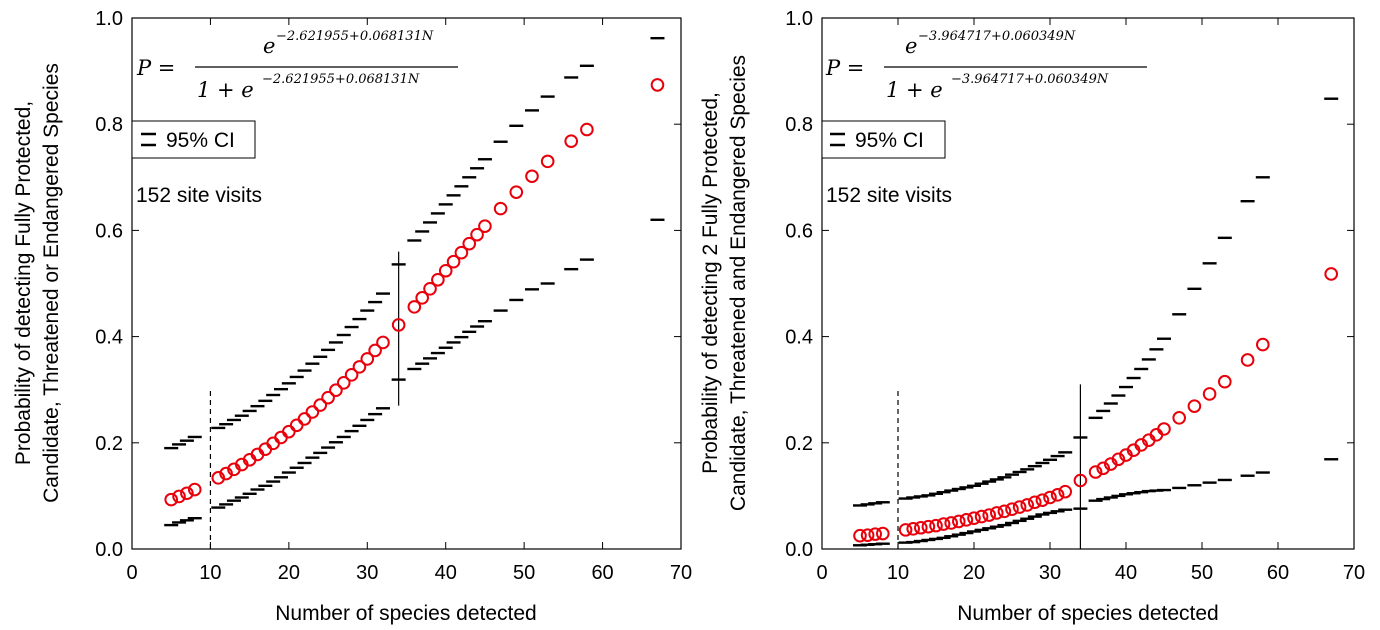  I want to click on formula-numerator-exponent: −3.964717+0.060349N, so click(997, 36).